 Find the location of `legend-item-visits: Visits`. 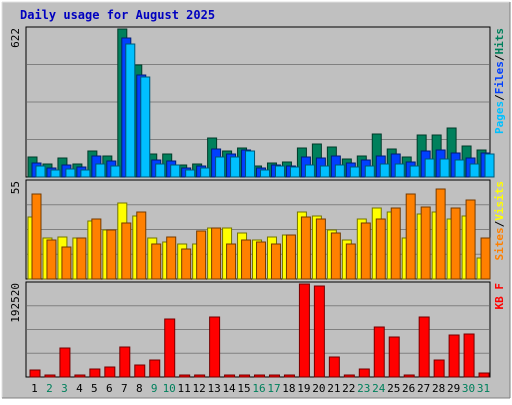

legend-item-visits: Visits is located at coordinates (499, 201).